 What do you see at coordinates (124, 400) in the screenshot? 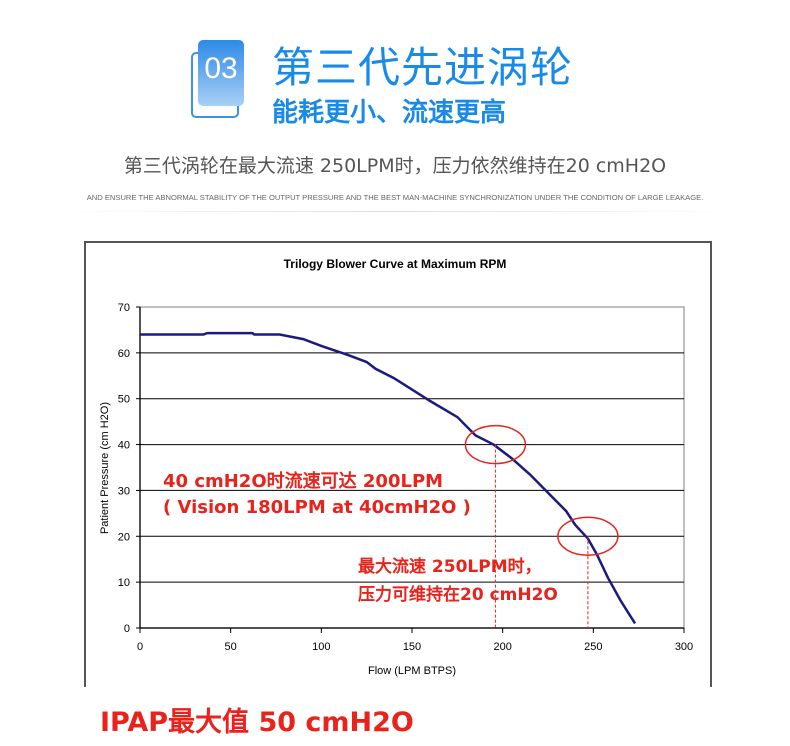
I see `y-tick-label: 50` at bounding box center [124, 400].